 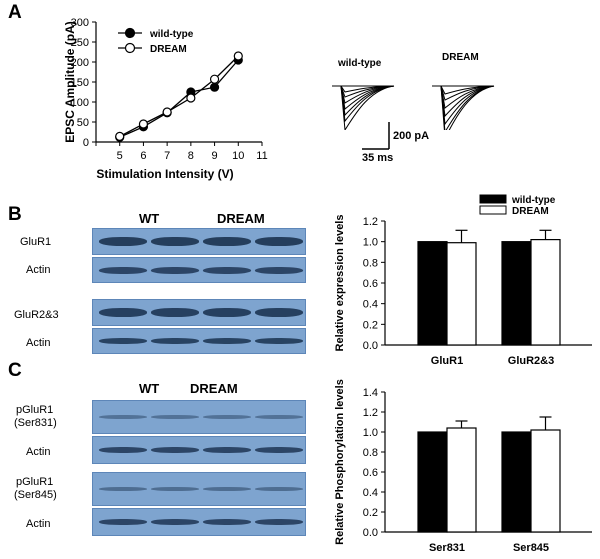 What do you see at coordinates (378, 158) in the screenshot?
I see `scale-bar-x-label: 35 ms` at bounding box center [378, 158].